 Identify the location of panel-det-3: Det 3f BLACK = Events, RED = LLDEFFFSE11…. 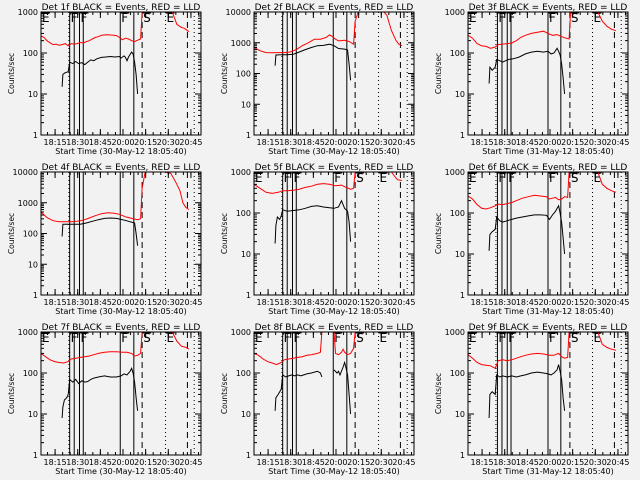
(531, 79).